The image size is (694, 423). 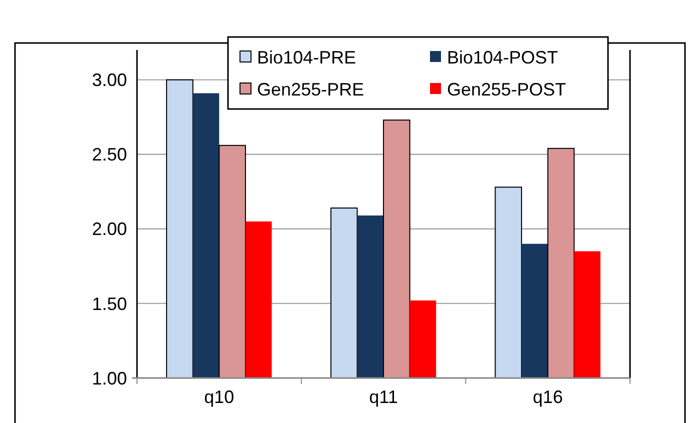 I want to click on y-tick-label: 2.00, so click(x=109, y=229).